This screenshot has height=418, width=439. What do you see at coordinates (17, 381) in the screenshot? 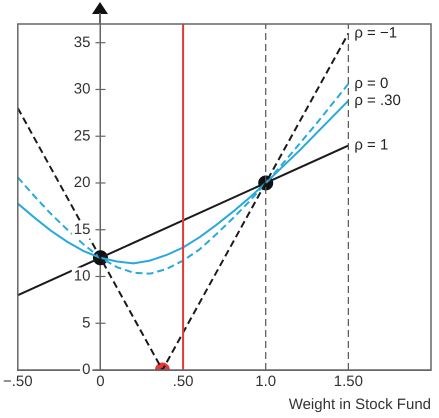
I see `x-tick-label: −.50` at bounding box center [17, 381].